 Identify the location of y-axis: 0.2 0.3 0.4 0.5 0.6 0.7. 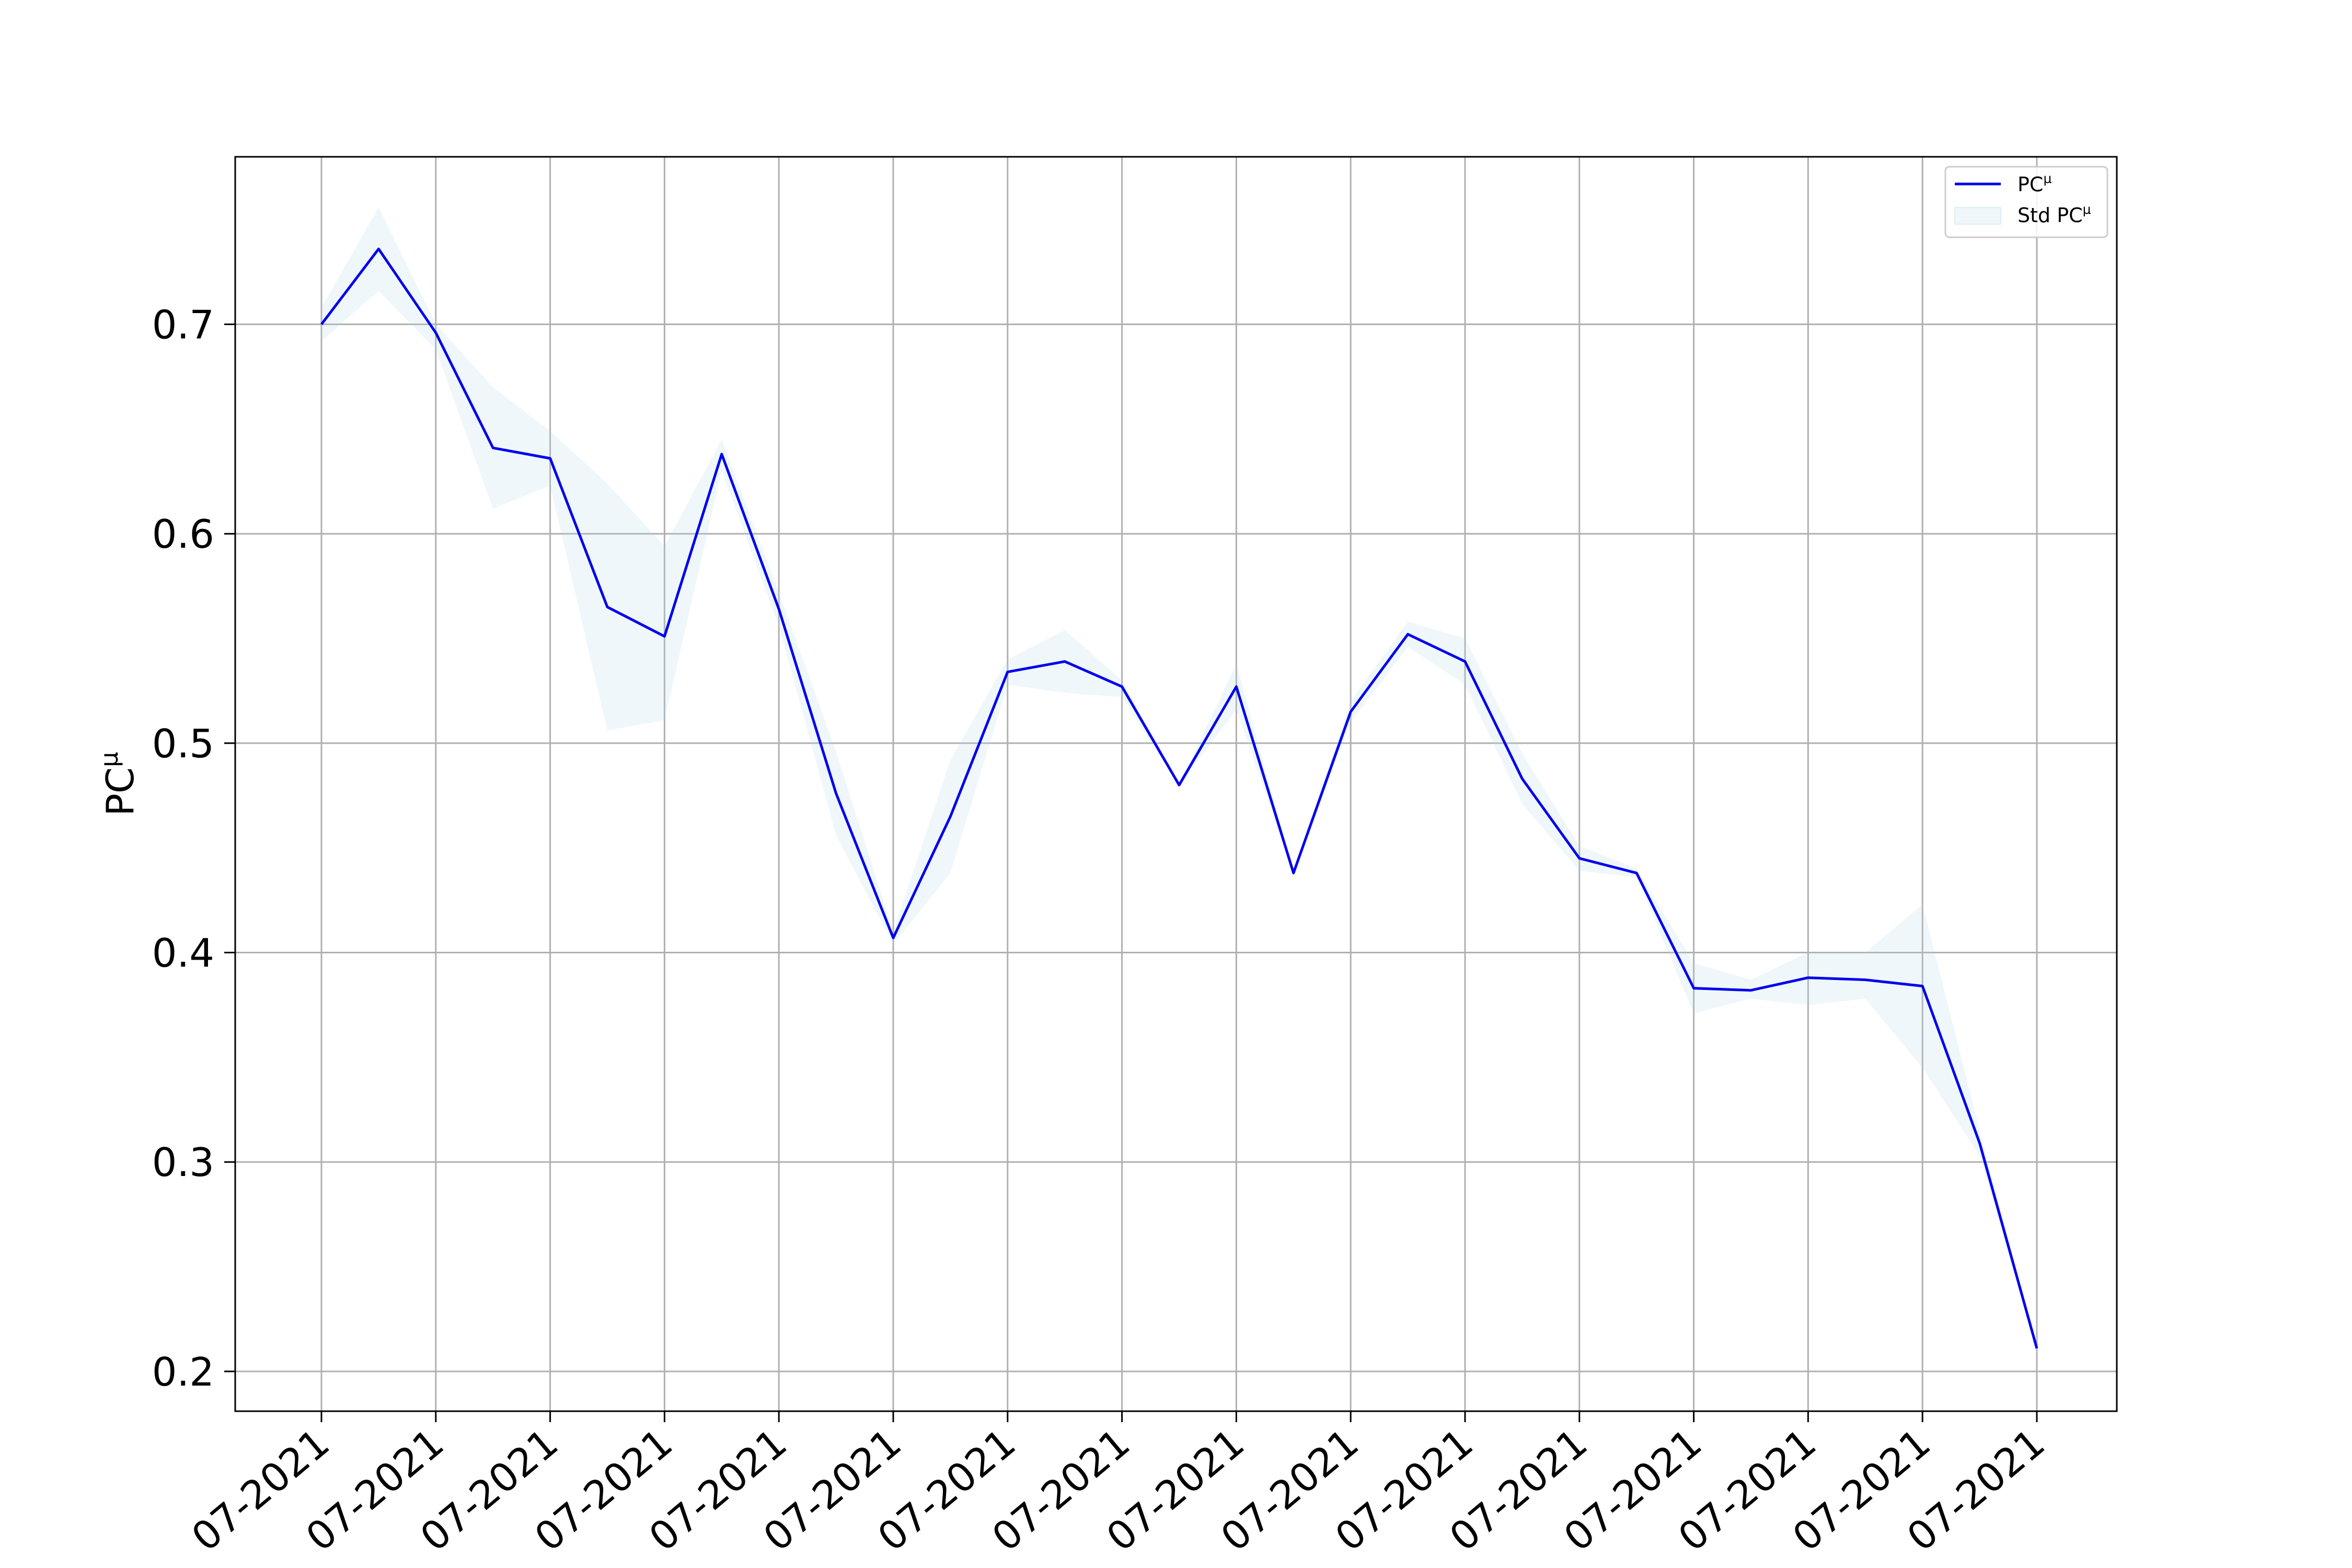
(193, 848).